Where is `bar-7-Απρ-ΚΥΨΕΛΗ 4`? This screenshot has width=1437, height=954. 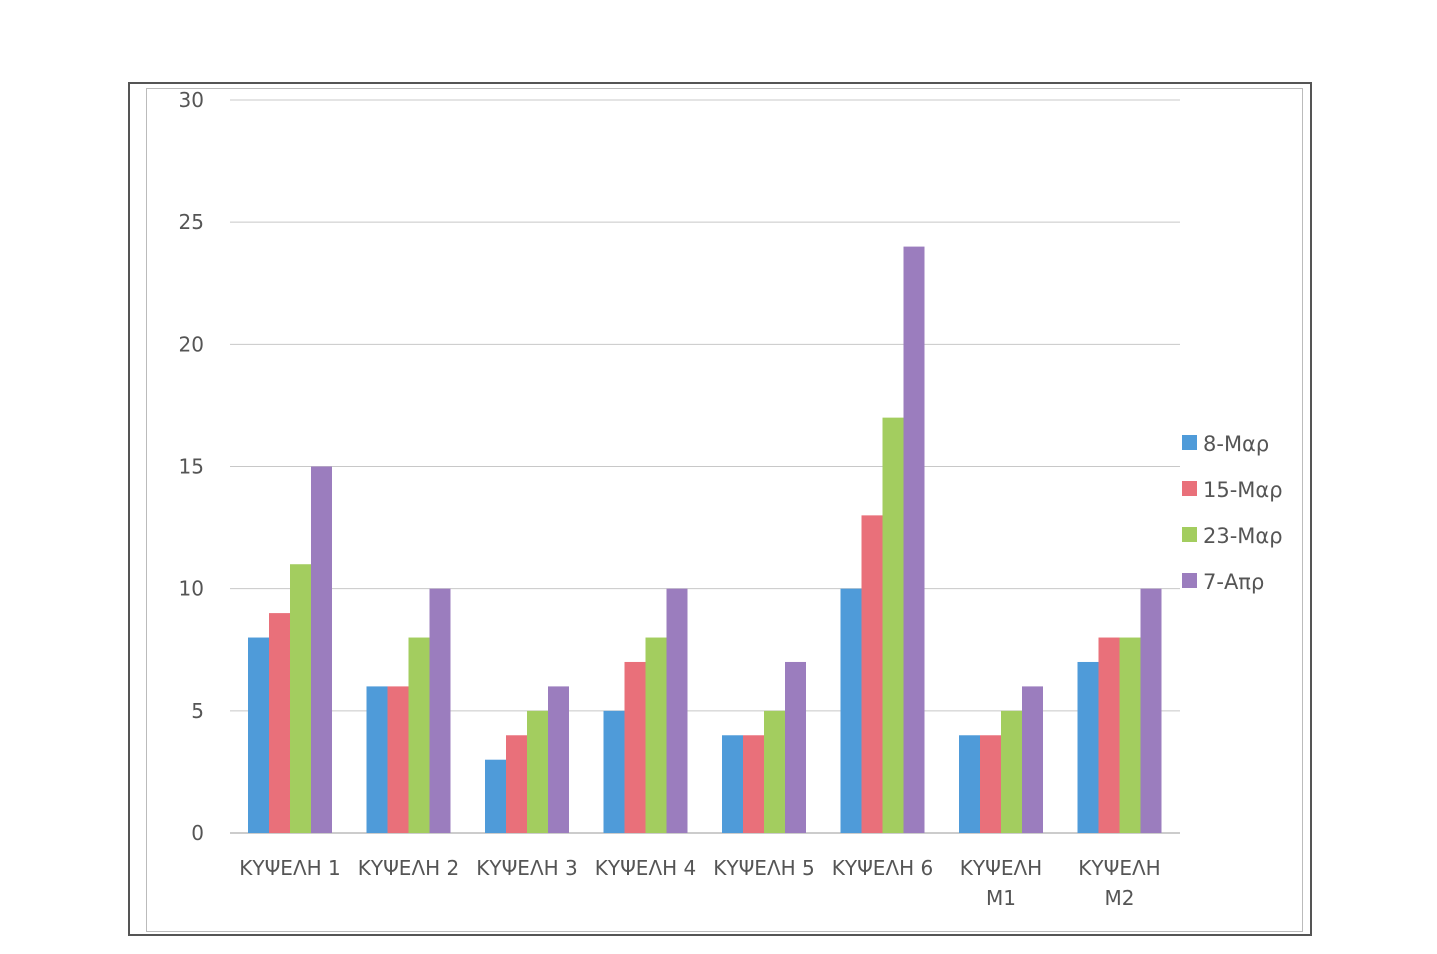
bar-7-Απρ-ΚΥΨΕΛΗ 4 is located at coordinates (677, 710).